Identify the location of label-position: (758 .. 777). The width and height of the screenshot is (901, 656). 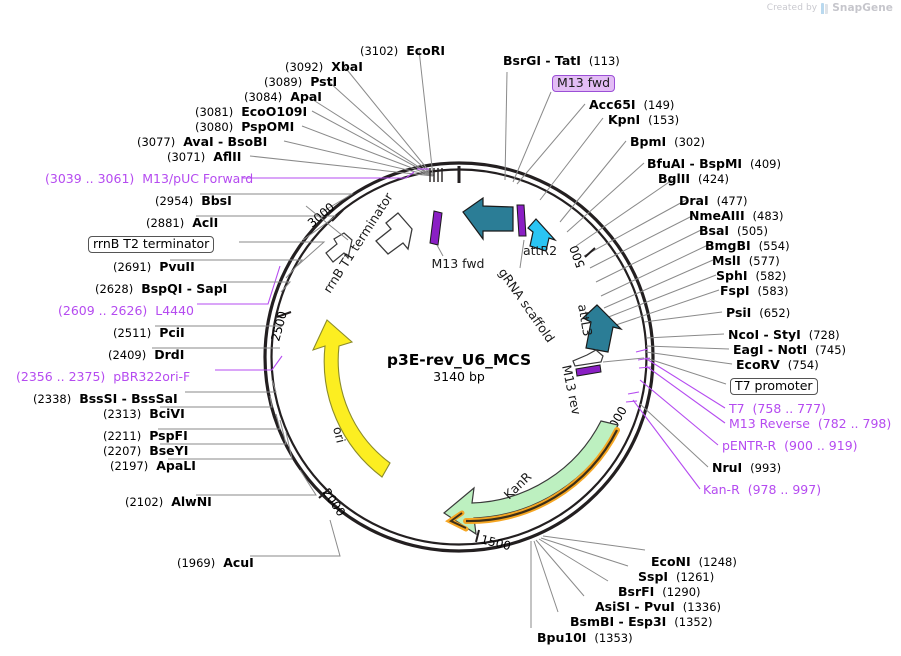
(789, 408).